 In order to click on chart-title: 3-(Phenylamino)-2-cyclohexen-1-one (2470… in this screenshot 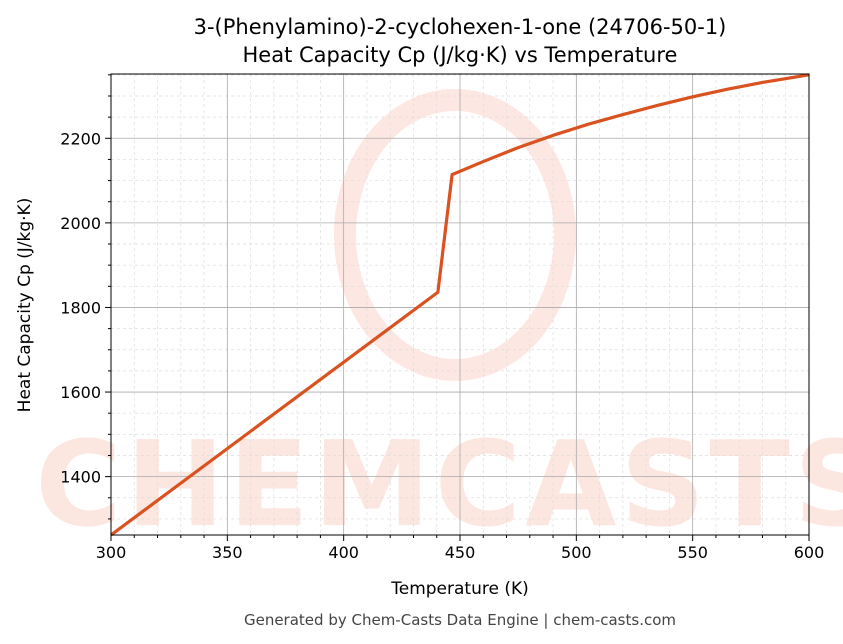, I will do `click(460, 27)`.